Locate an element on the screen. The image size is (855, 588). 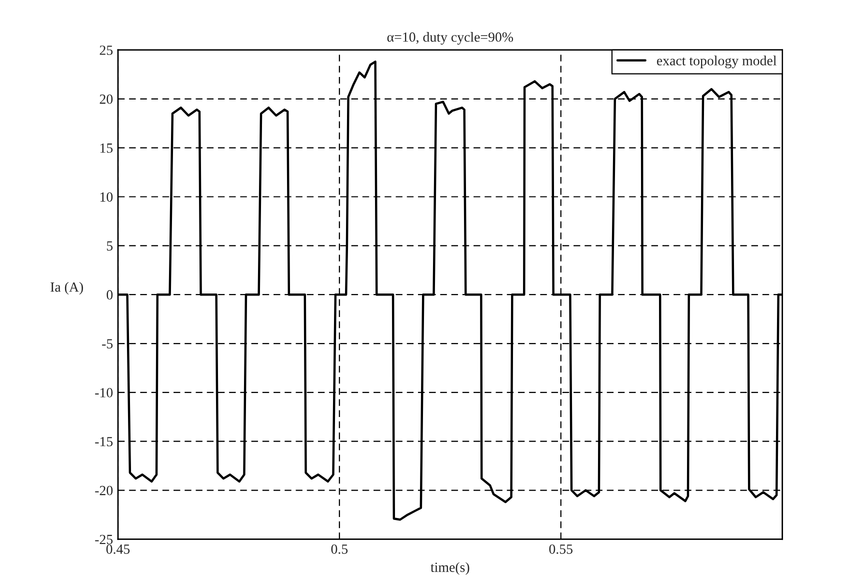
chart-title: α=10, duty cycle=90% is located at coordinates (450, 38).